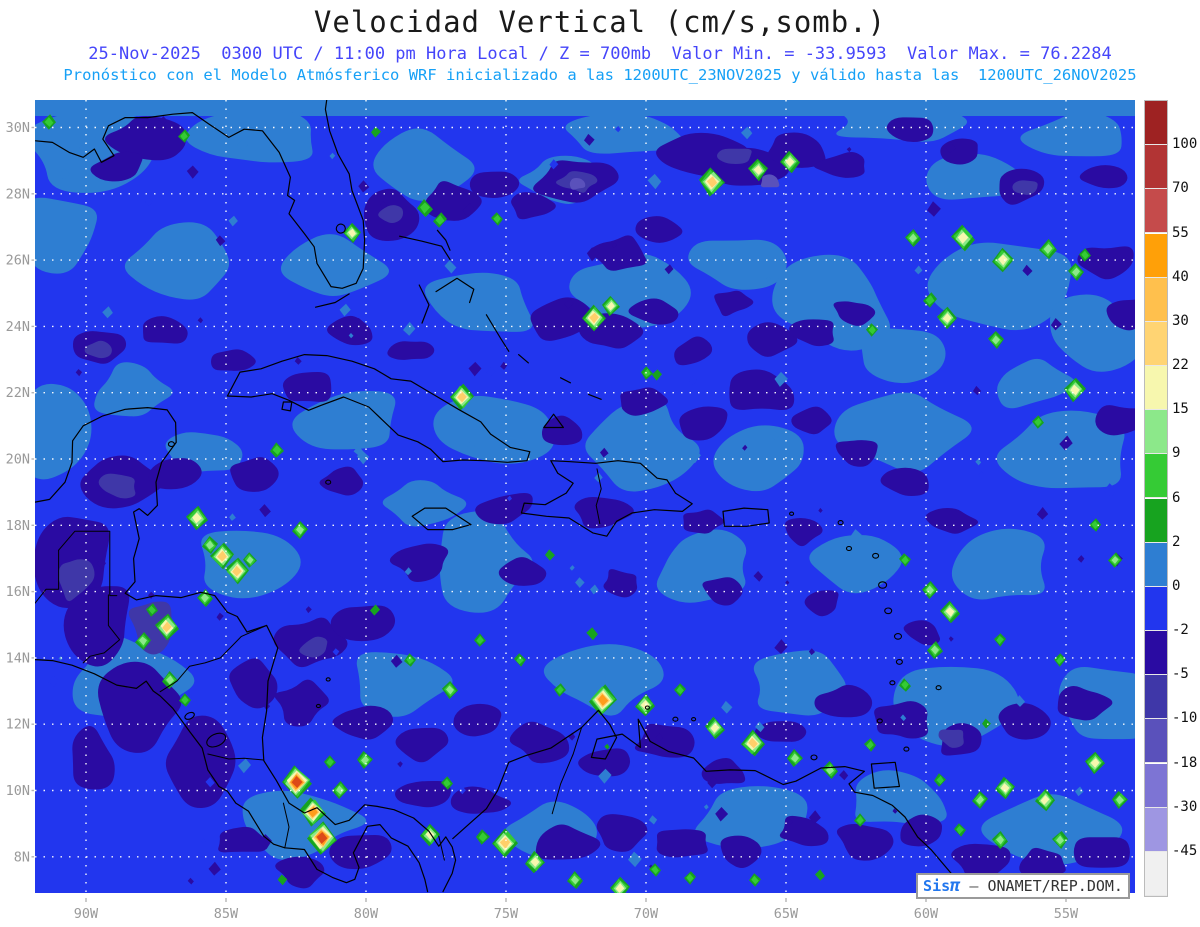  Describe the element at coordinates (1180, 276) in the screenshot. I see `colorbar-tick-label: 40` at that location.